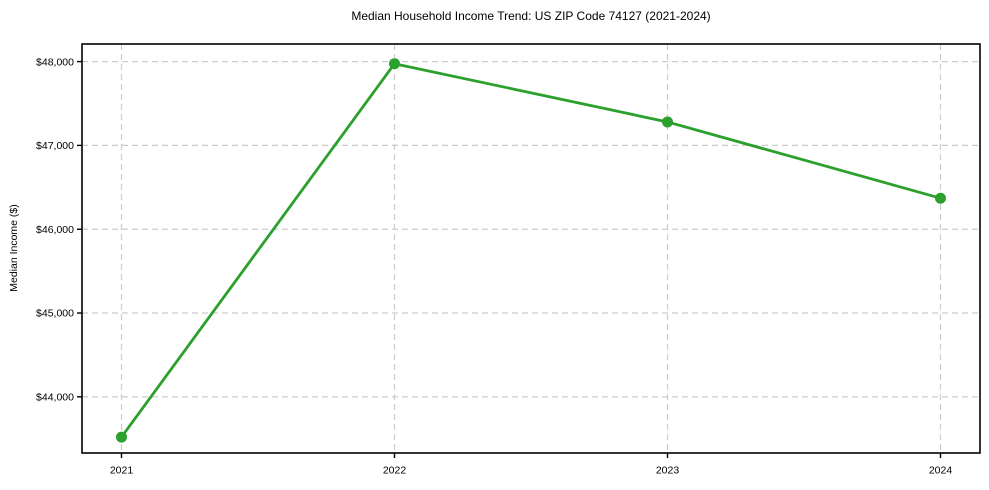 The width and height of the screenshot is (989, 490). I want to click on y-tick-label: $47,000, so click(55, 146).